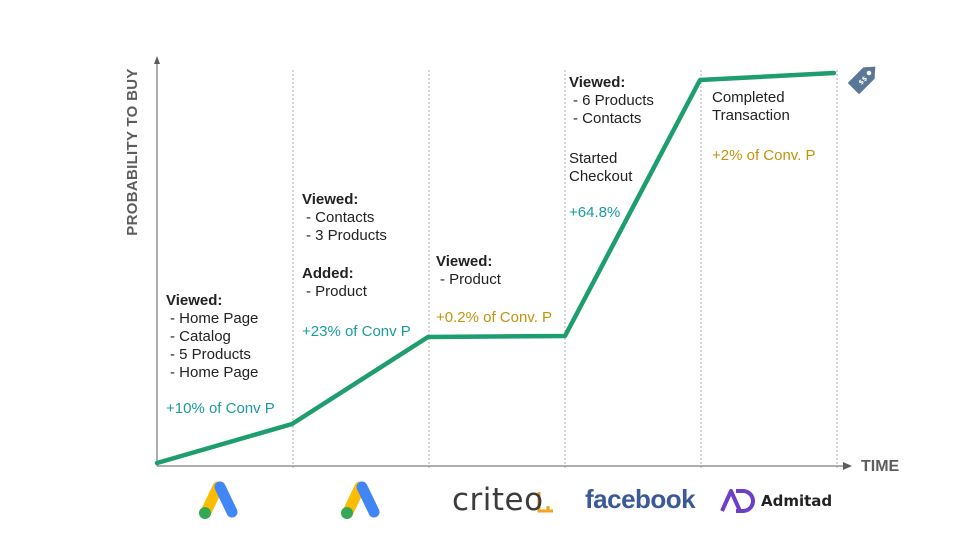 This screenshot has height=540, width=960. I want to click on activity-item: 5 Products, so click(214, 355).